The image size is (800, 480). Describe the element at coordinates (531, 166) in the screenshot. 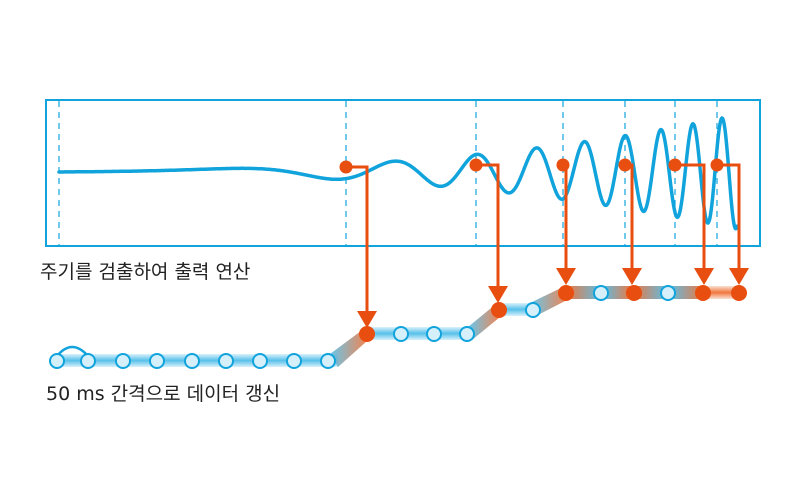

I see `detection-points` at that location.